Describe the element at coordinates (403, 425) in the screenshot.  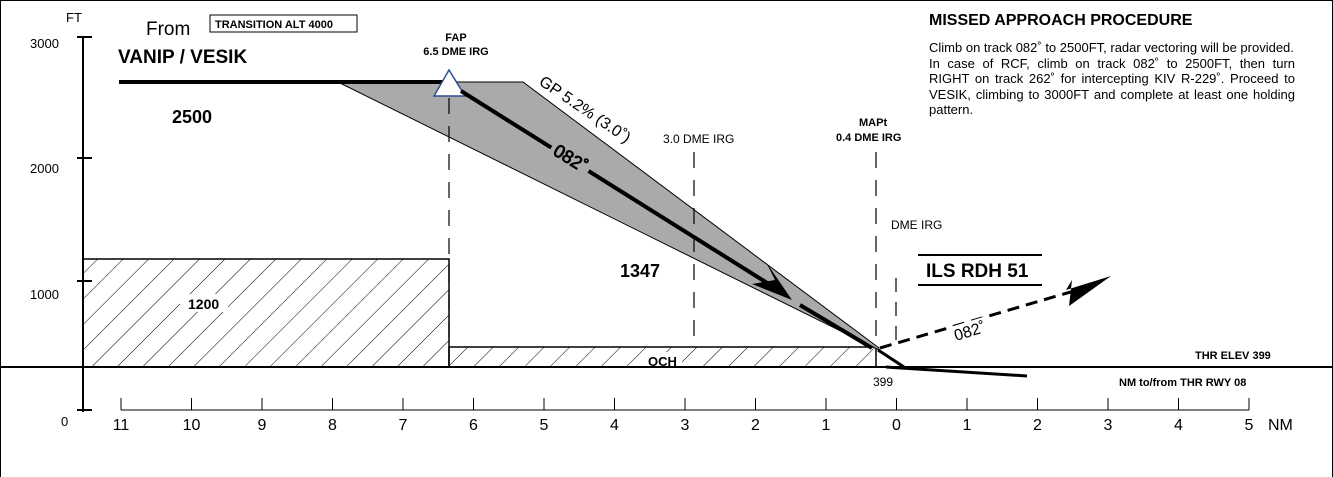
I see `nm-tick-label: 7` at that location.